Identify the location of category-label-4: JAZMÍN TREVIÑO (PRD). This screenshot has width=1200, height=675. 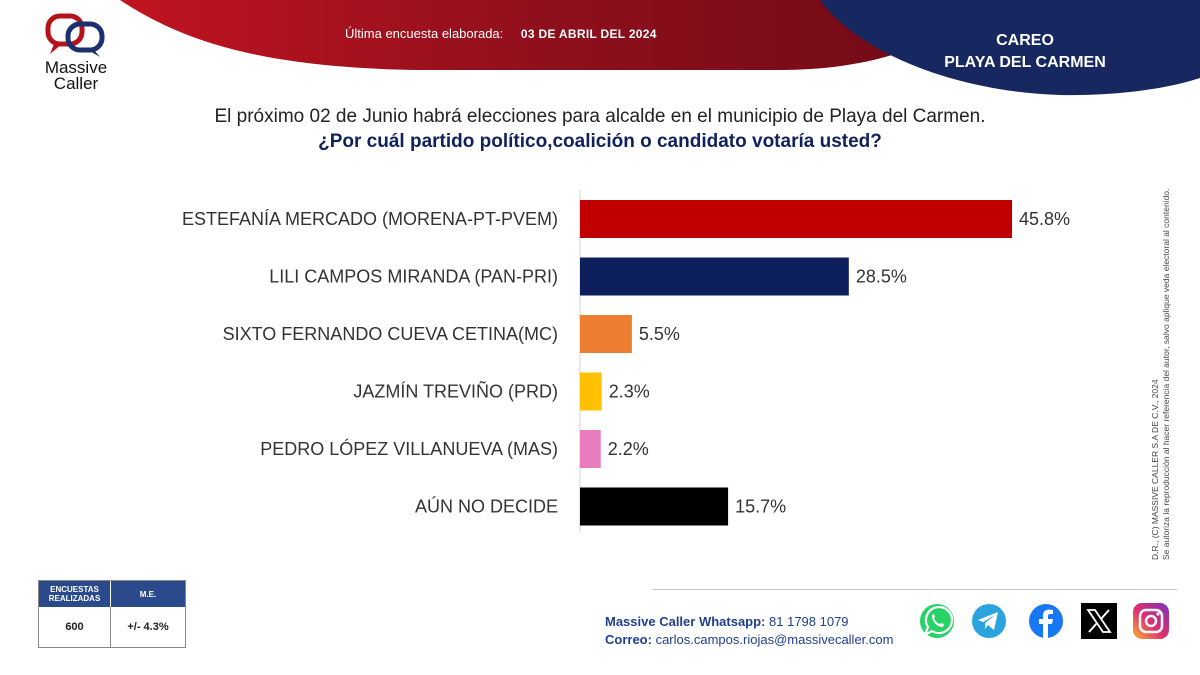
(455, 391).